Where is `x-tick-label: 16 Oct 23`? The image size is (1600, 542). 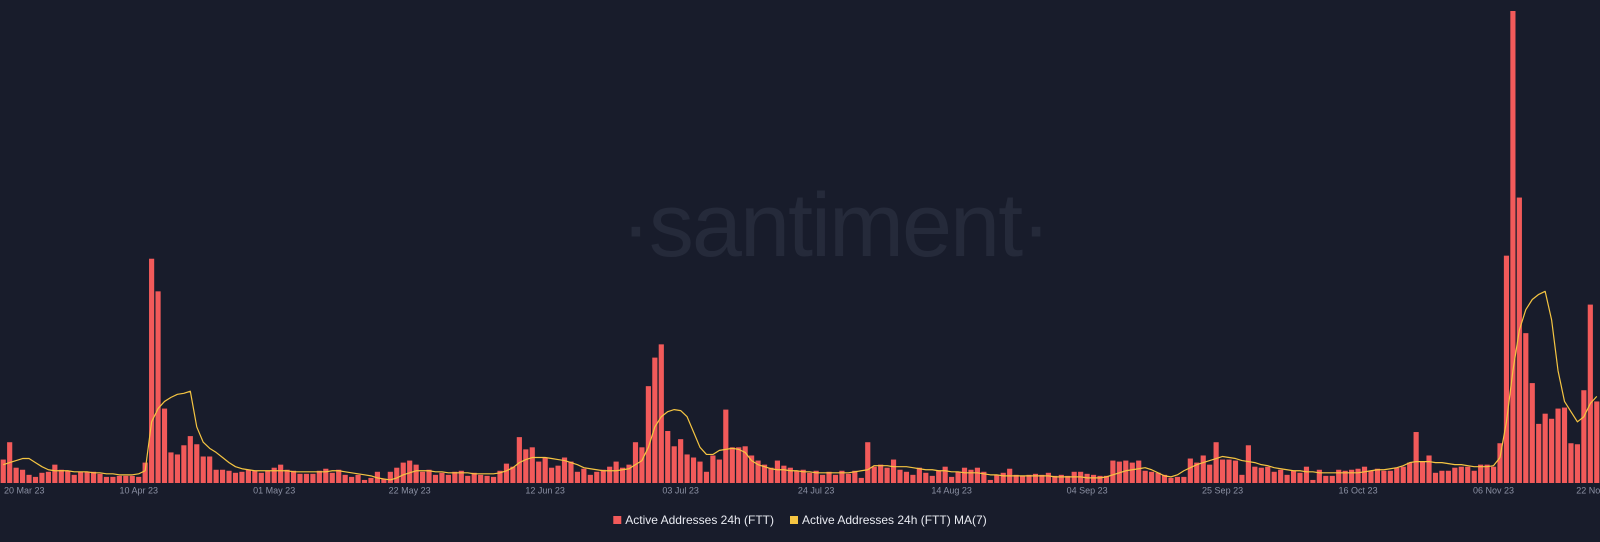
x-tick-label: 16 Oct 23 is located at coordinates (1358, 490).